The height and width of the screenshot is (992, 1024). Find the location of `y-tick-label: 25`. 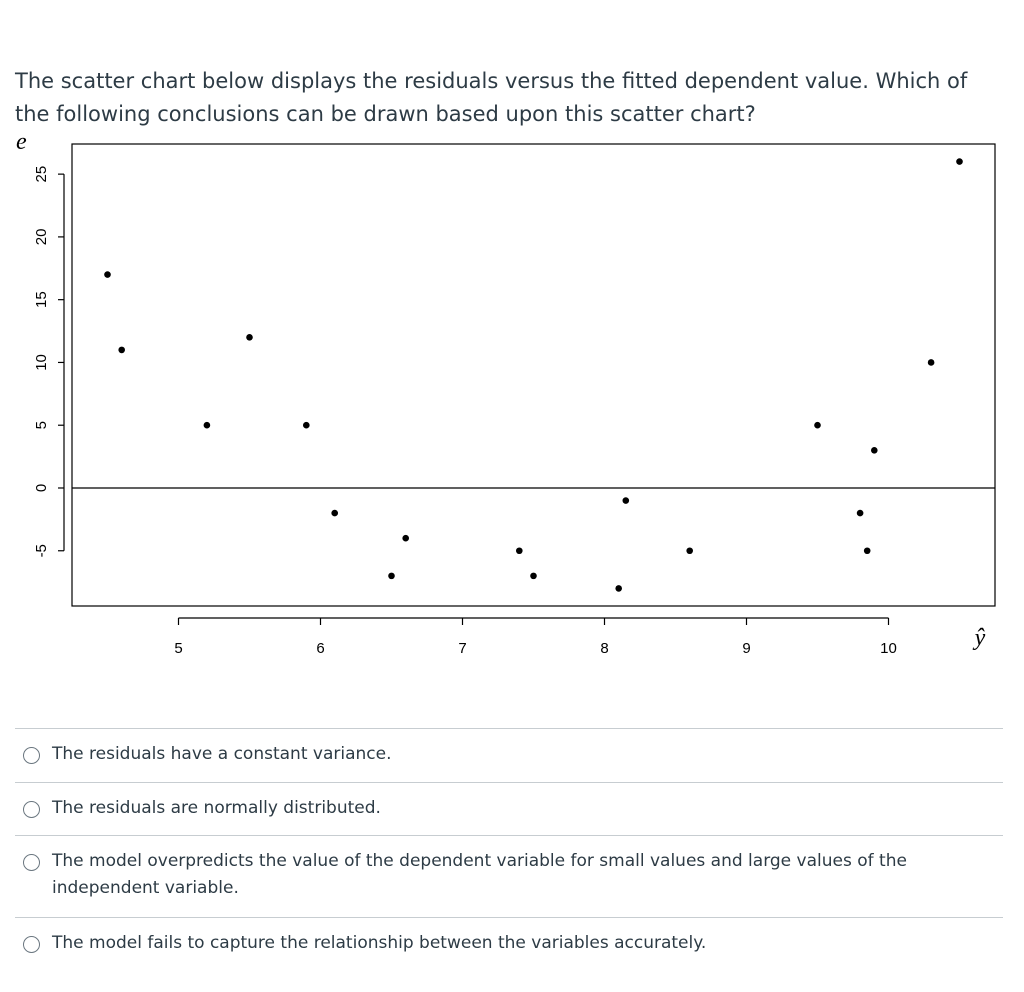

y-tick-label: 25 is located at coordinates (41, 174).